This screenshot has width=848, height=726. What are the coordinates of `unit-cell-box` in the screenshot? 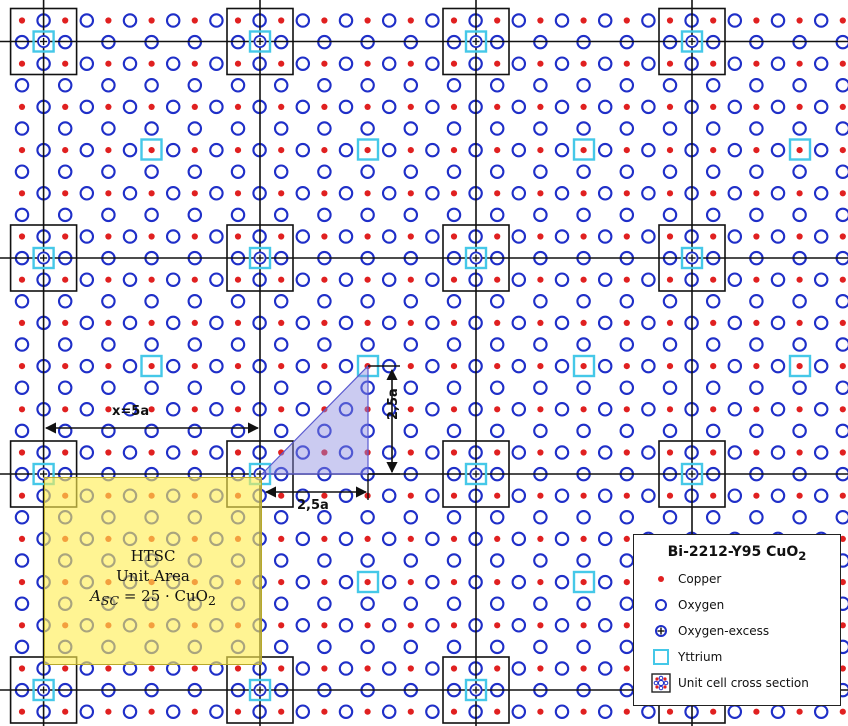 It's located at (43, 690).